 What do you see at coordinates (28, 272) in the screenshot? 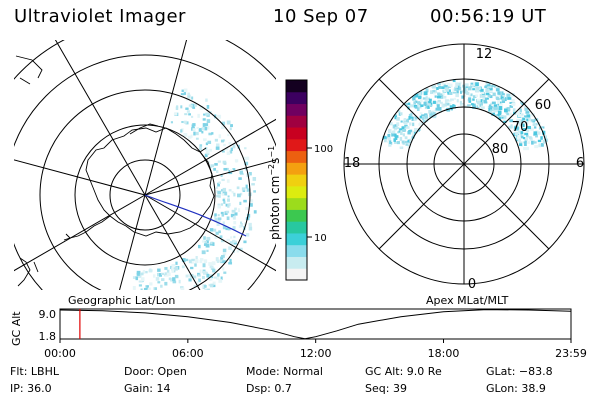
I see `south-america-tip` at bounding box center [28, 272].